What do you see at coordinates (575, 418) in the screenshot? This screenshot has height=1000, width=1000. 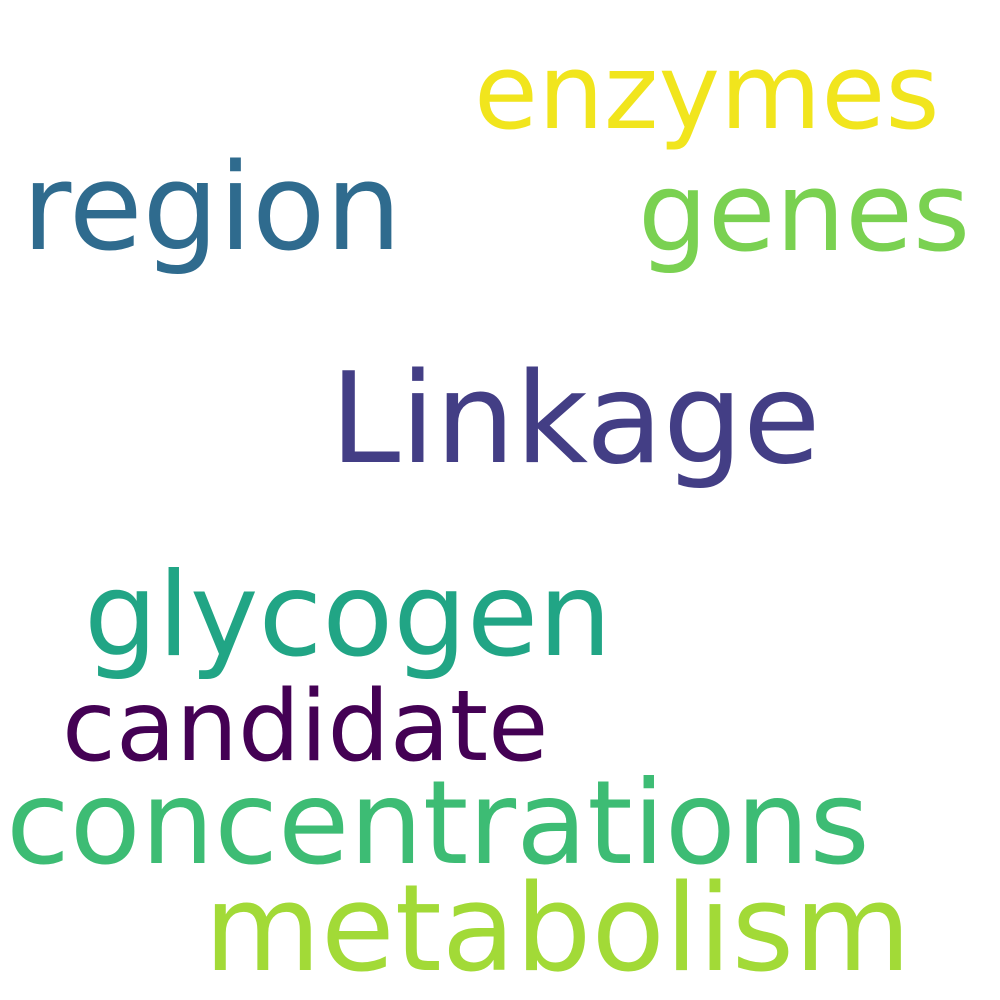 I see `word-linkage: Linkage` at bounding box center [575, 418].